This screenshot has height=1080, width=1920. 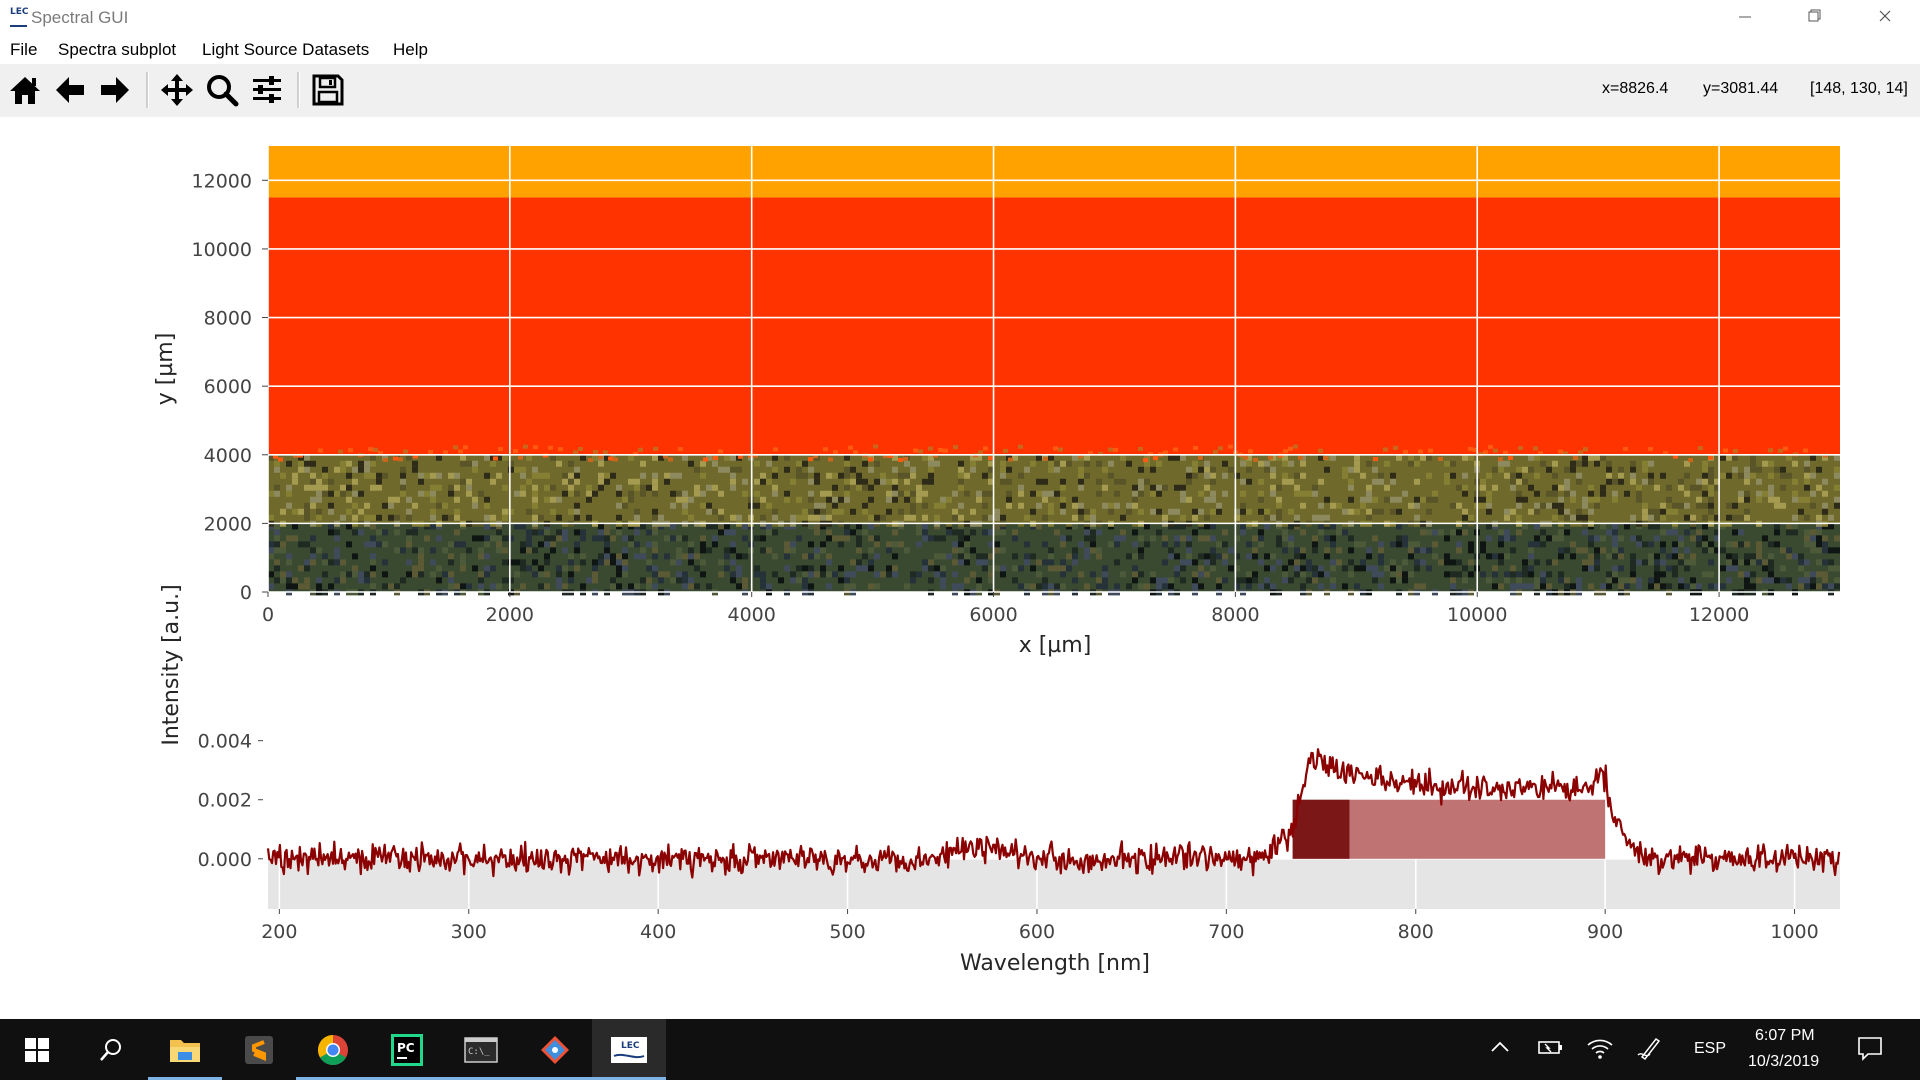 I want to click on svg-text: C:\_, so click(x=479, y=1052).